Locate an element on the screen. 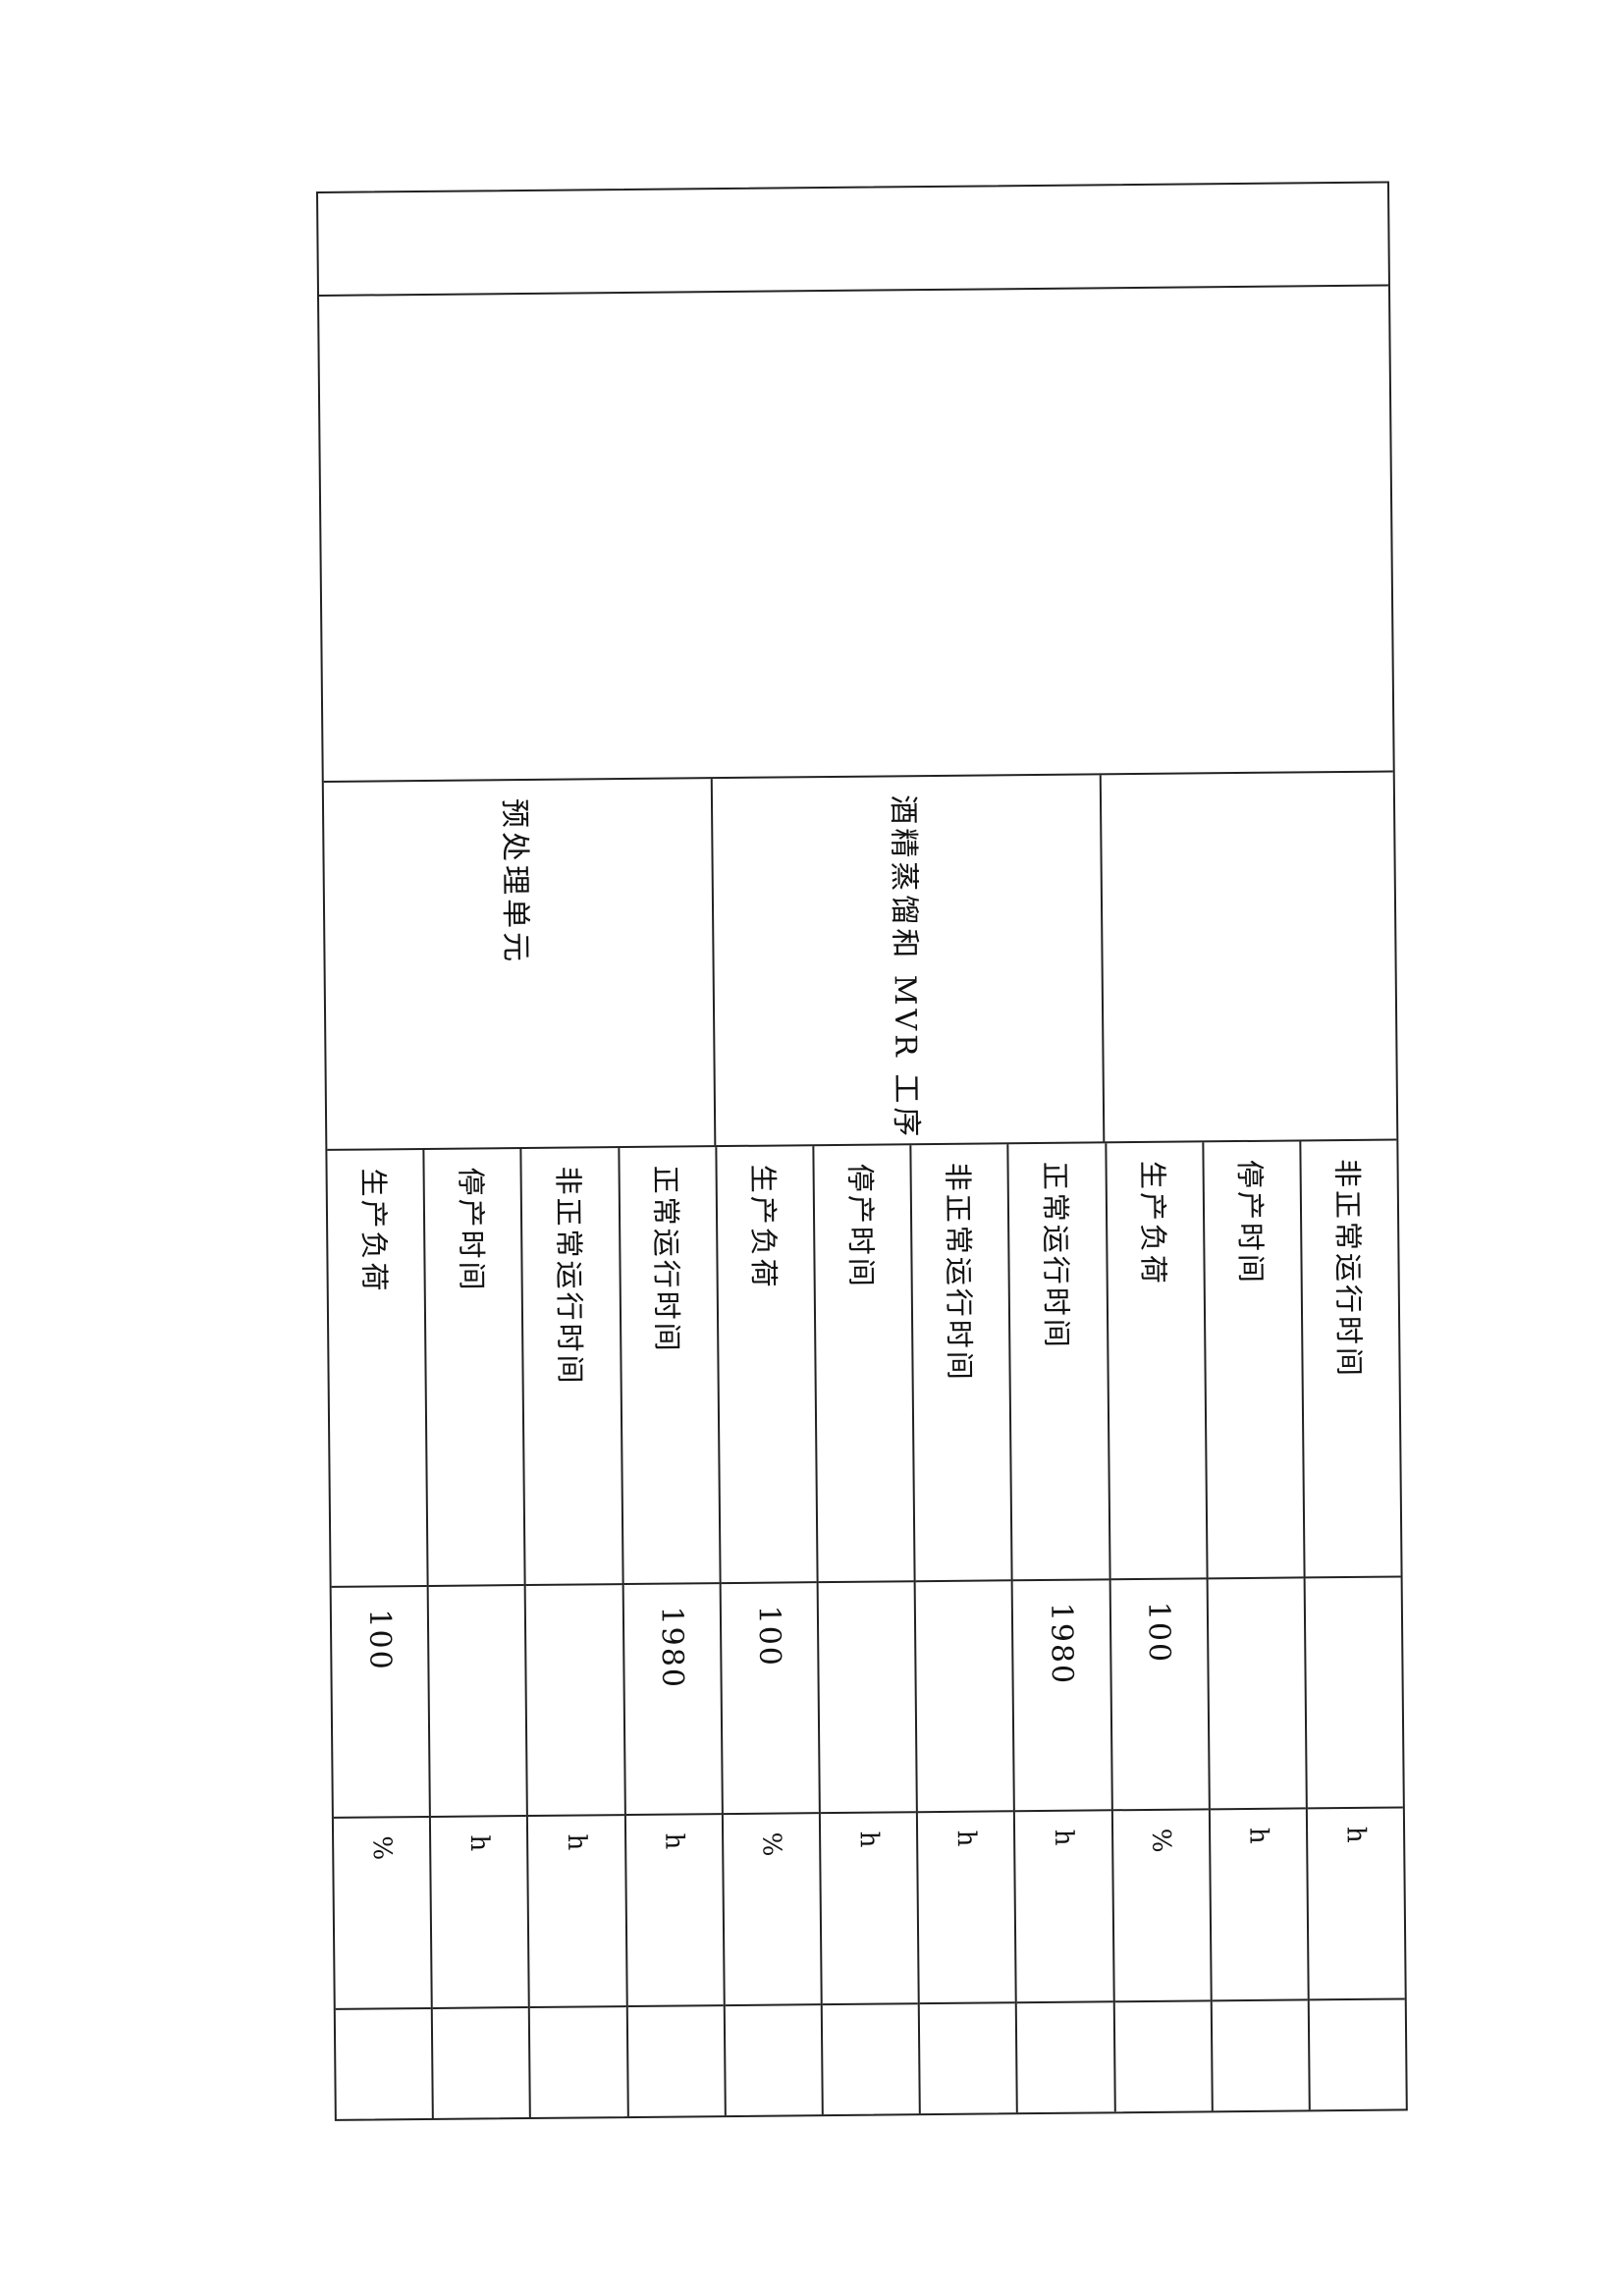 This screenshot has width=1623, height=2296. group-header-row: 预处理单元 酒精蒸馏和 MVR 工序 is located at coordinates (860, 961).